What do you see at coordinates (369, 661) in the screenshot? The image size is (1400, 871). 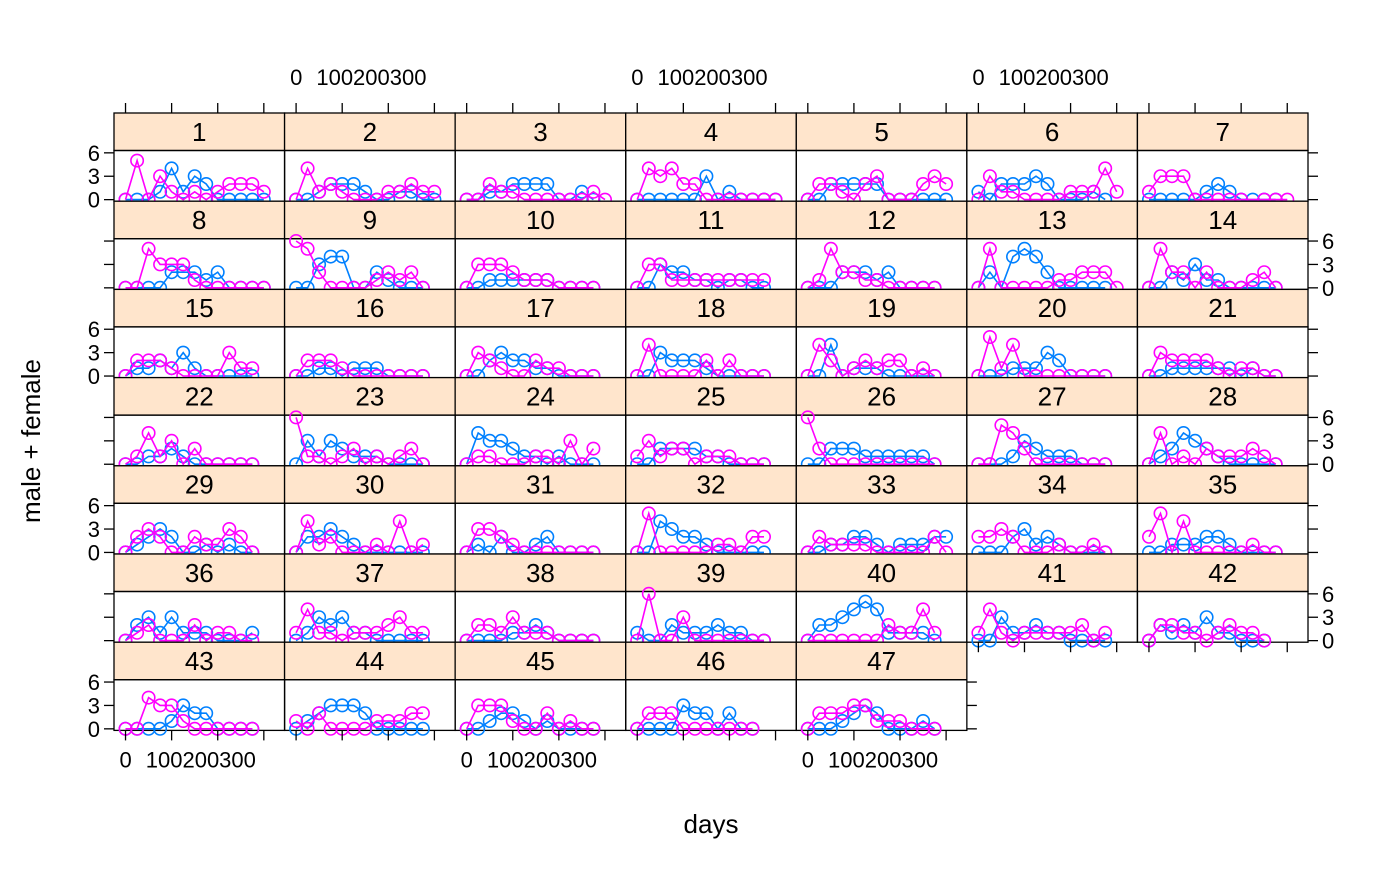 I see `panel-strip-label: 44` at bounding box center [369, 661].